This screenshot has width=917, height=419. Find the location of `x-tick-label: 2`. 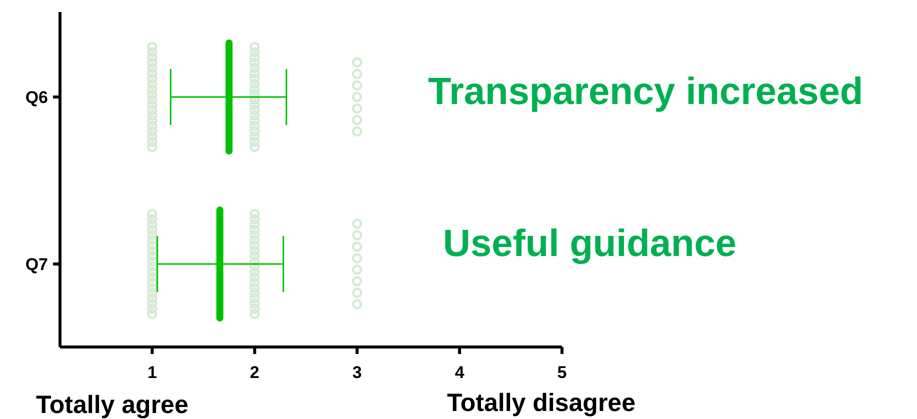

x-tick-label: 2 is located at coordinates (255, 372).